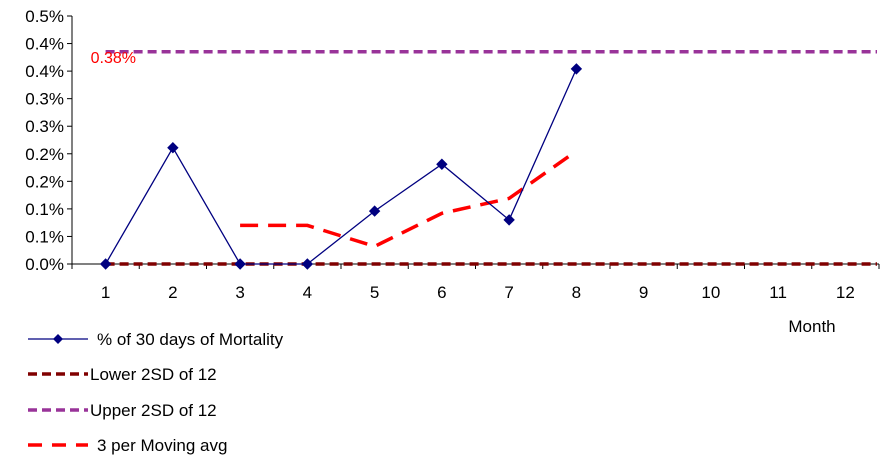 This screenshot has width=881, height=467. What do you see at coordinates (172, 292) in the screenshot?
I see `x-tick-label: 2` at bounding box center [172, 292].